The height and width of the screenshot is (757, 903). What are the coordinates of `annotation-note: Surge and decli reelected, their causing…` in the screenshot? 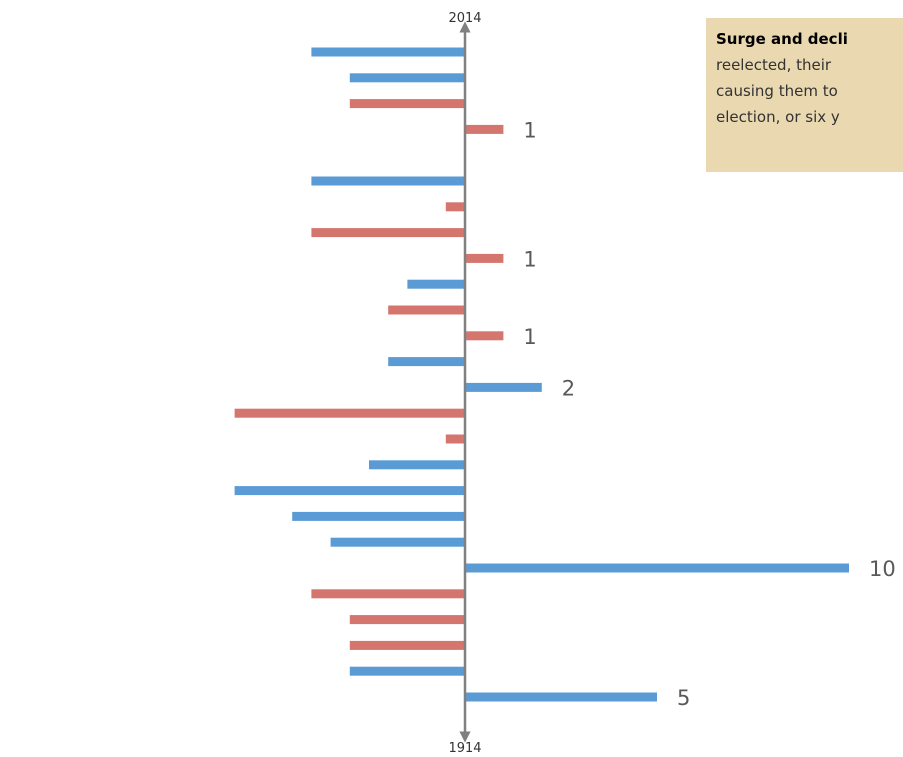 It's located at (804, 95).